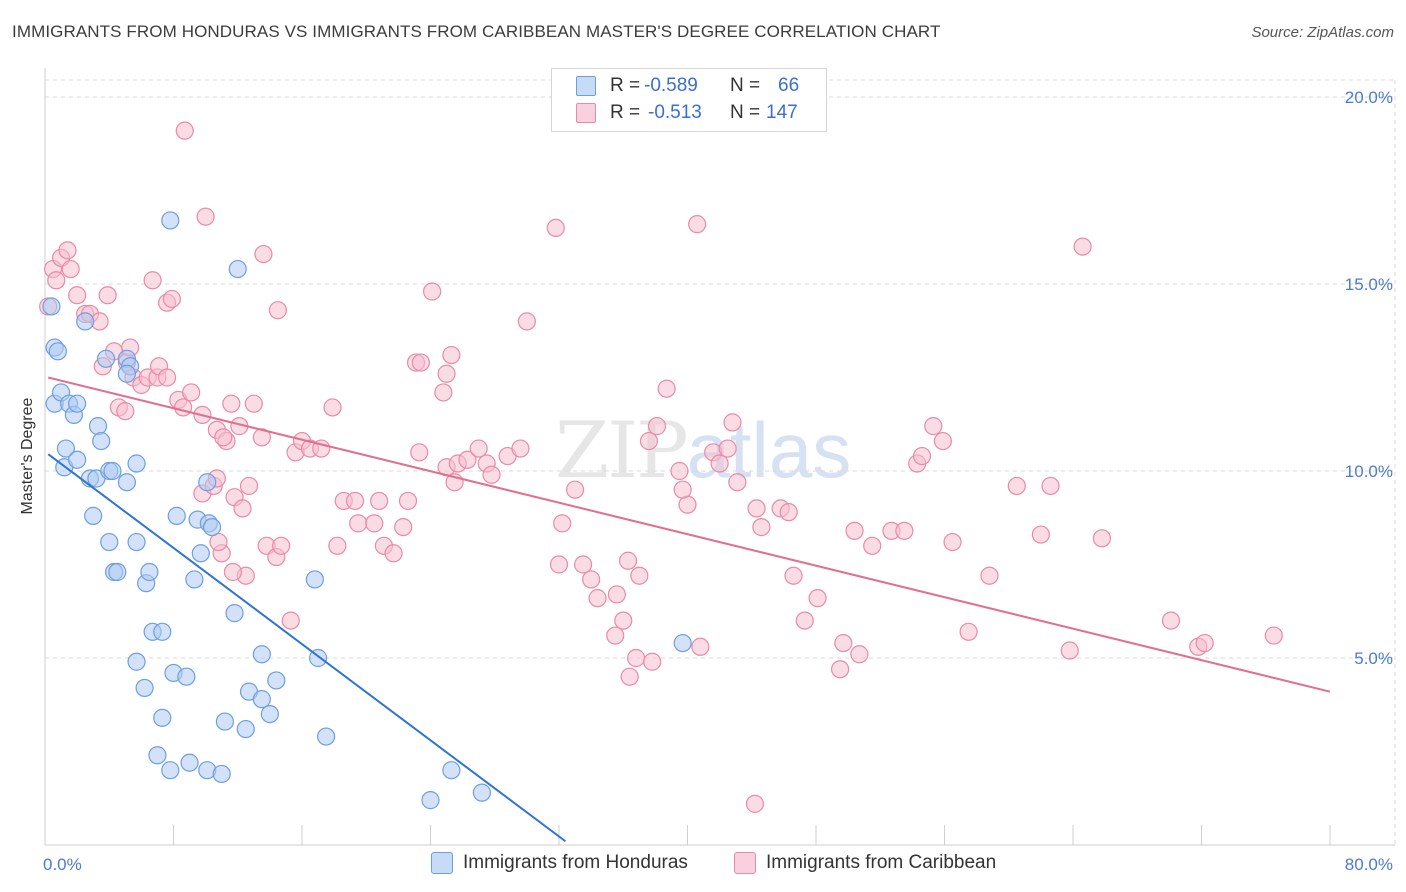  I want to click on legend-n-label: N =, so click(745, 112).